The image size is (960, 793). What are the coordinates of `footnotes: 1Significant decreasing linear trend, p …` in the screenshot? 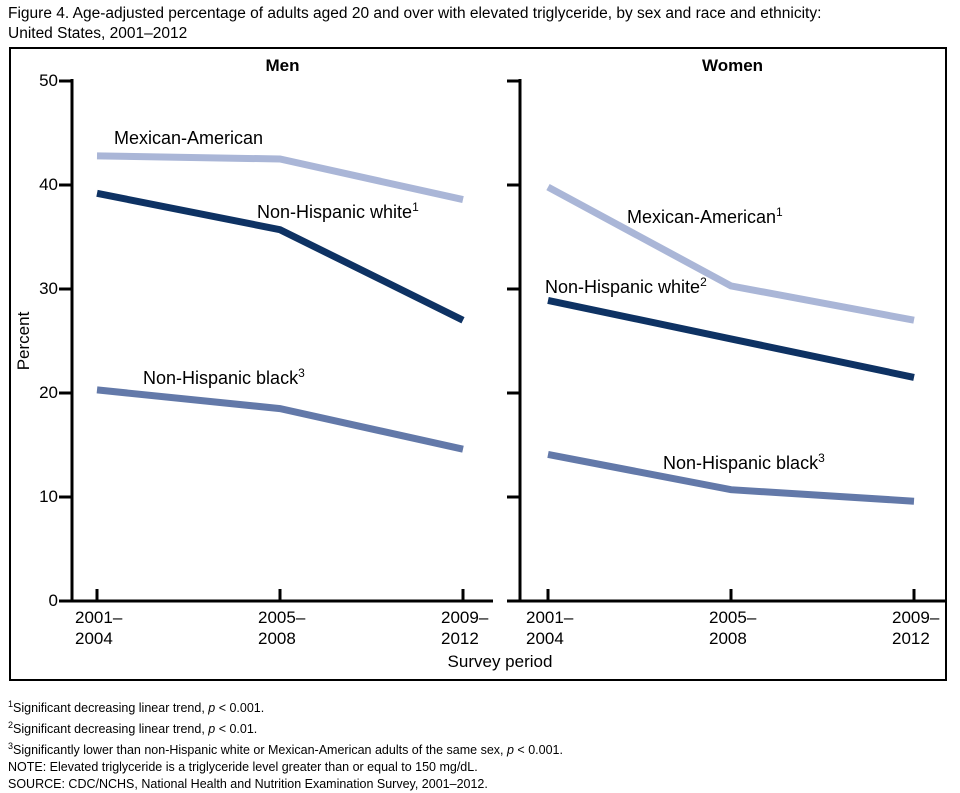 It's located at (480, 744).